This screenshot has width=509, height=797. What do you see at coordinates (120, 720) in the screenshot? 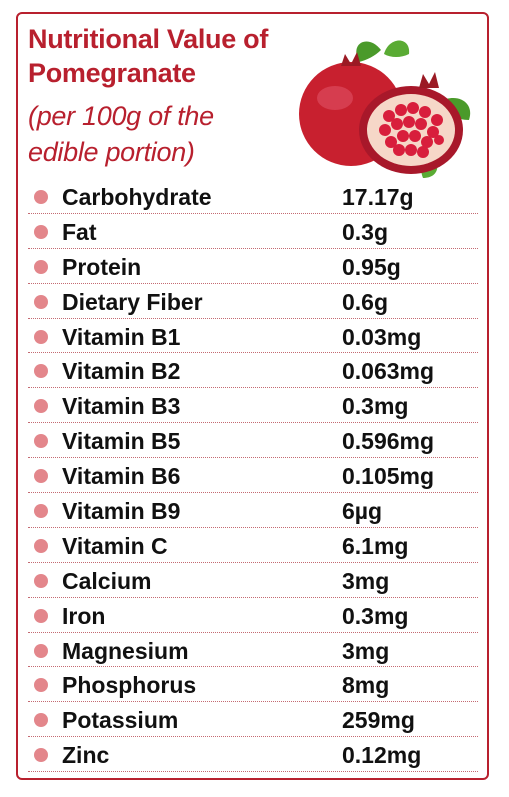
I see `nutrient-name: Potassium` at bounding box center [120, 720].